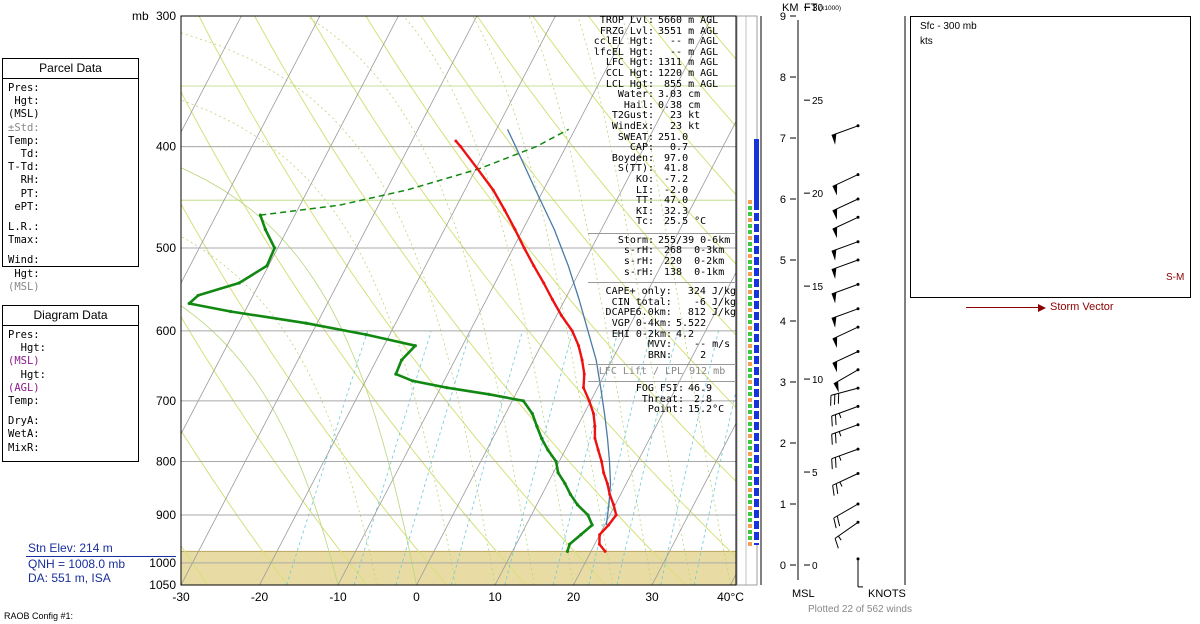  What do you see at coordinates (671, 201) in the screenshot?
I see `index-value: 47.0` at bounding box center [671, 201].